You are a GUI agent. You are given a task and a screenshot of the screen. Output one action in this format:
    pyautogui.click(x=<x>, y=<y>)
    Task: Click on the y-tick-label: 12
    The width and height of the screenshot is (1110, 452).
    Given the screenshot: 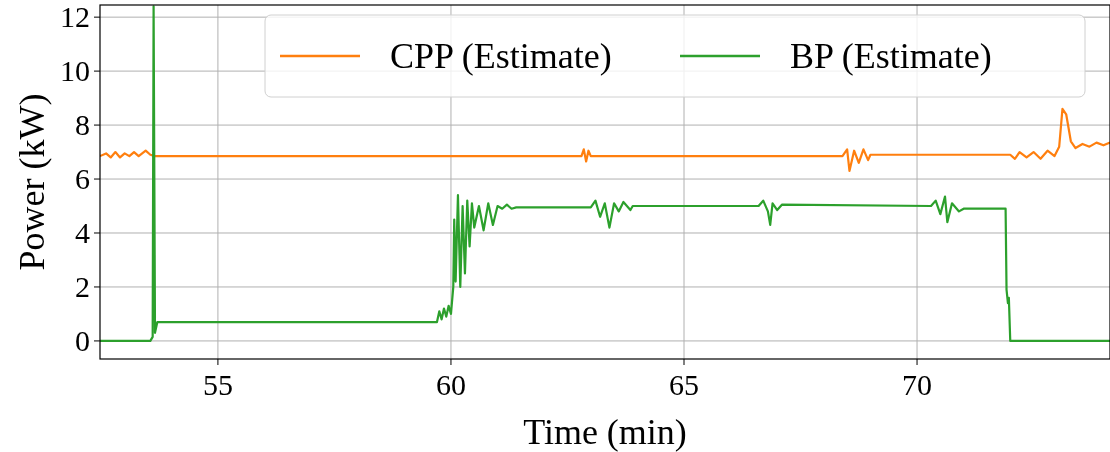 What is the action you would take?
    pyautogui.click(x=75, y=17)
    